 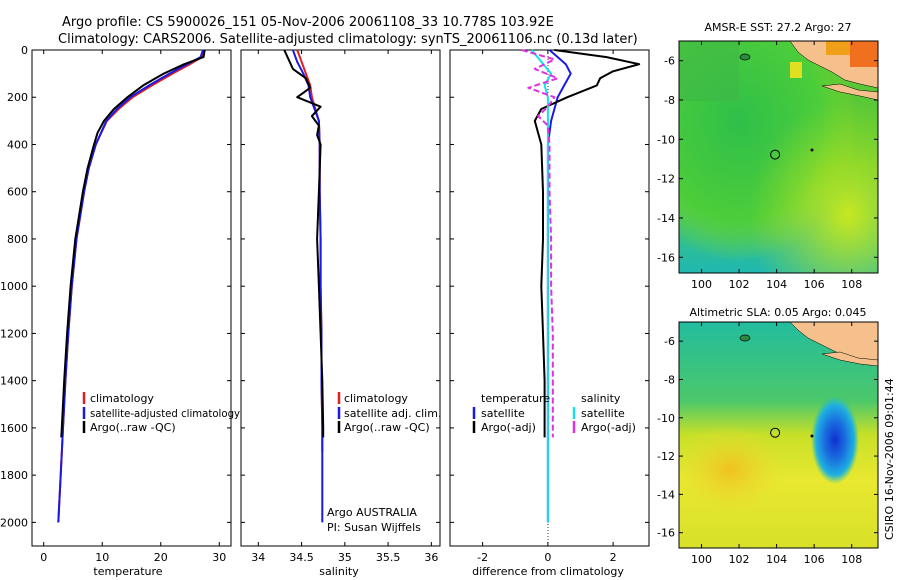 I want to click on x-tick-label: -2, so click(x=482, y=557).